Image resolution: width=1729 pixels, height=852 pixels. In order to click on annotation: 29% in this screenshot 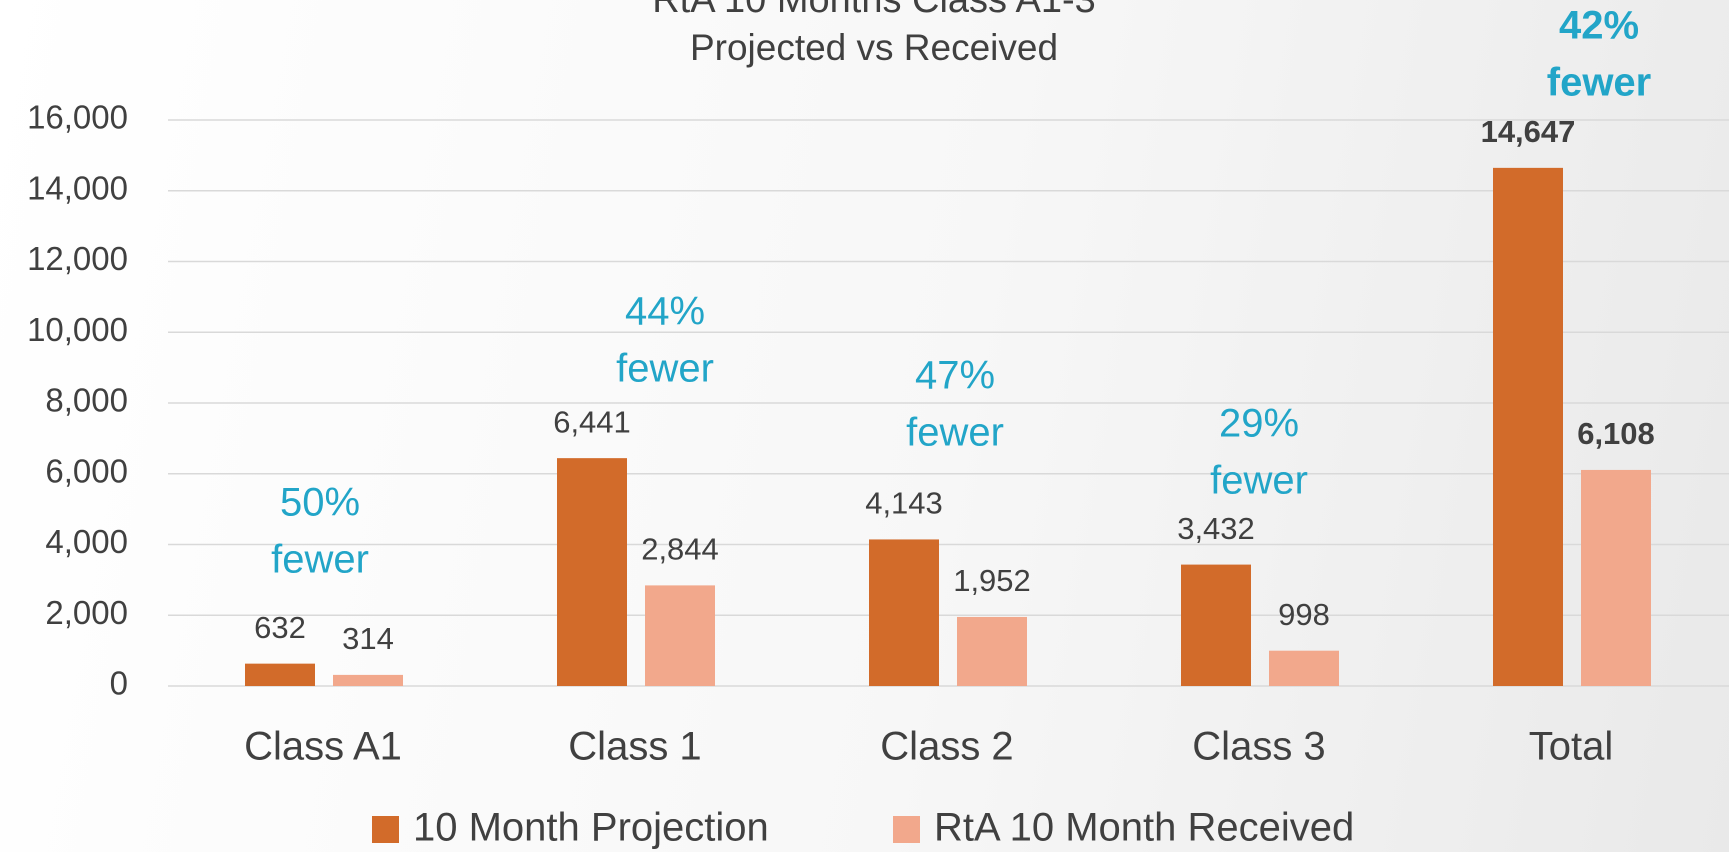, I will do `click(1259, 424)`.